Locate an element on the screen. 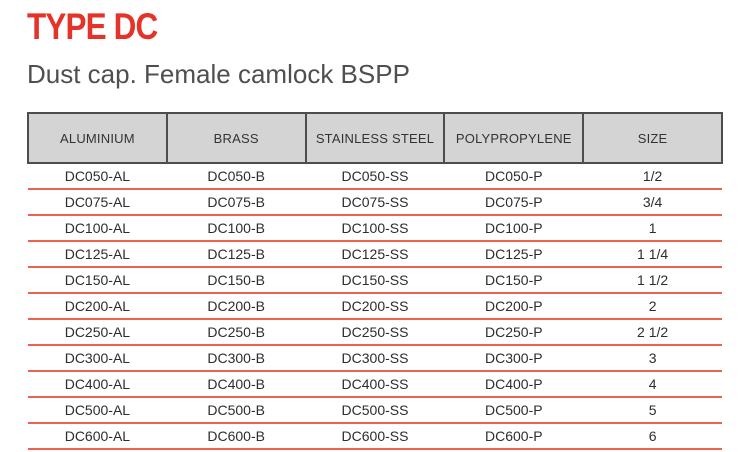 The image size is (750, 452). table-row: DC250-AL DC250-B DC250-SS DC250-P 2 1/2 is located at coordinates (375, 332).